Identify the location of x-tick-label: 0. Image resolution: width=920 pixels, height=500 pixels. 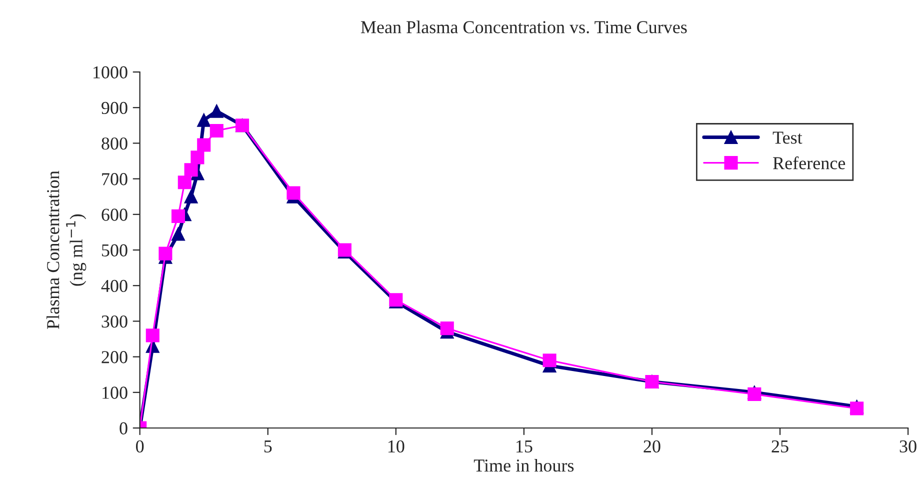
(140, 446).